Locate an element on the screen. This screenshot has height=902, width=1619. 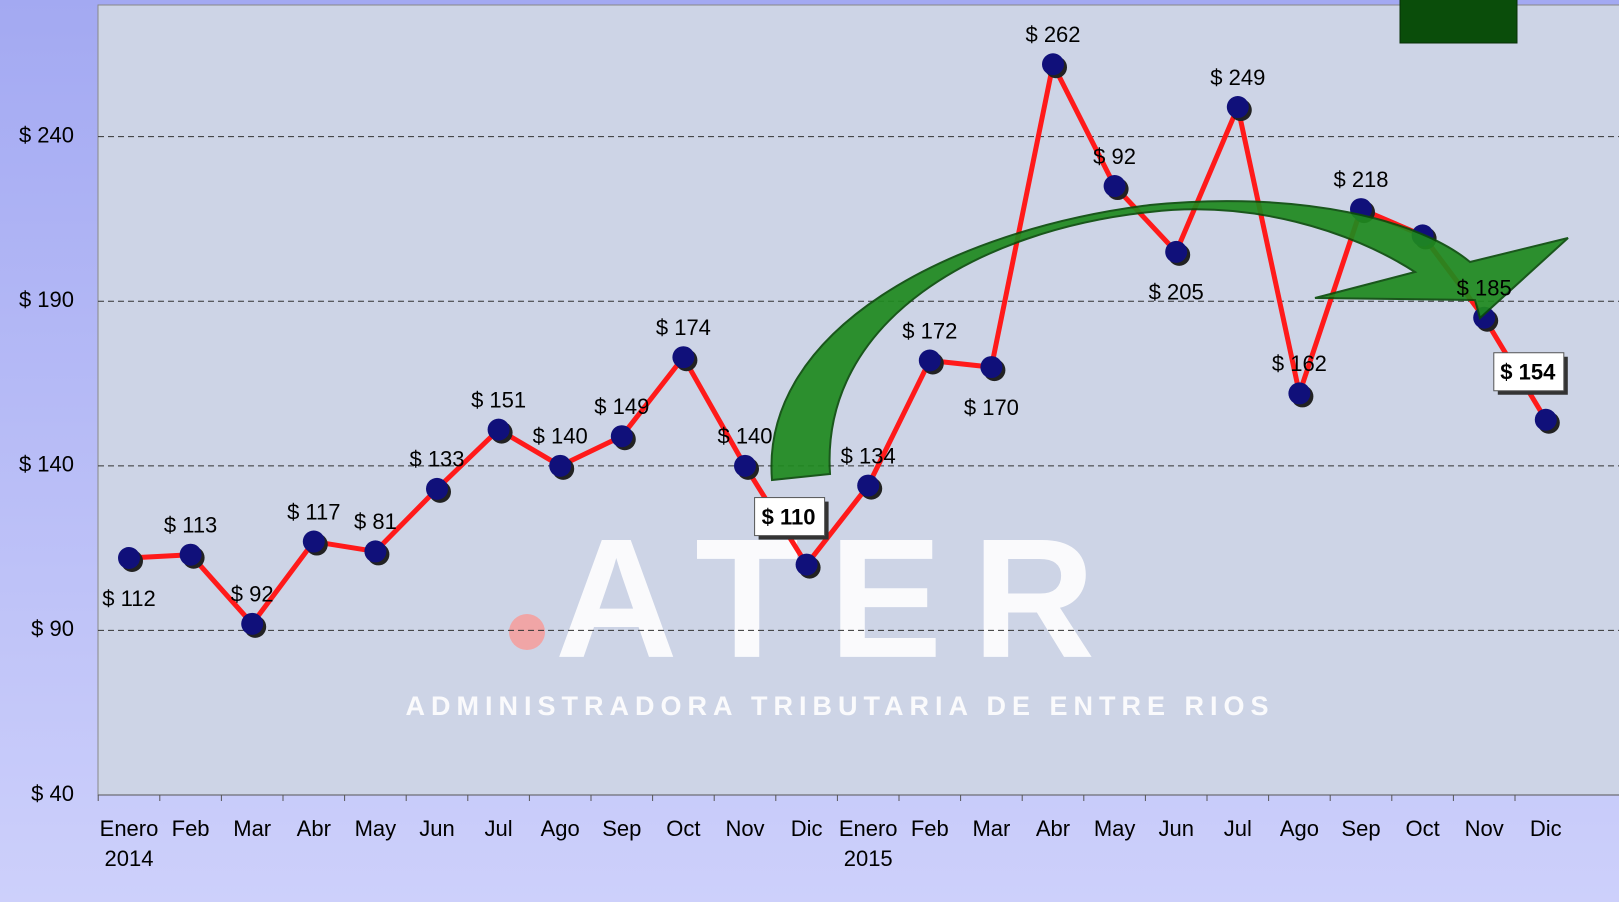
y-tick-label: $ 140 is located at coordinates (46, 464).